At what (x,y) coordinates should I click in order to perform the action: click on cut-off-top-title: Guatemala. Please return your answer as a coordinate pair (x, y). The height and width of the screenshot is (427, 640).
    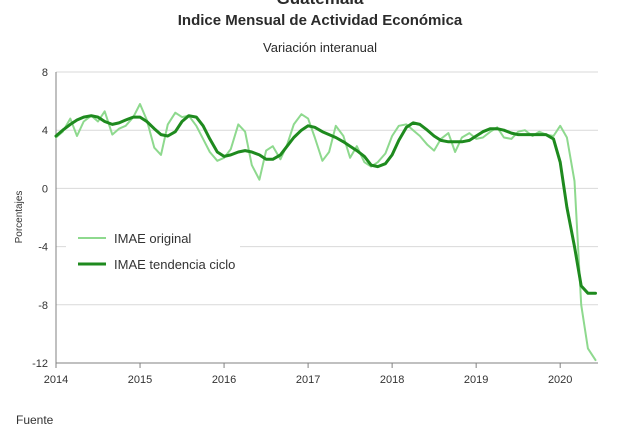
    Looking at the image, I should click on (320, 4).